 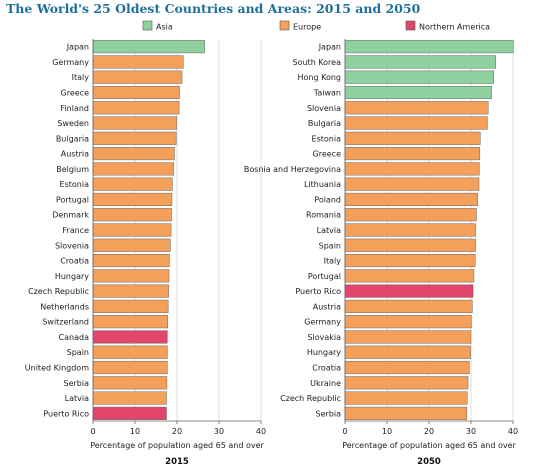 What do you see at coordinates (412, 184) in the screenshot?
I see `bar-lithuania` at bounding box center [412, 184].